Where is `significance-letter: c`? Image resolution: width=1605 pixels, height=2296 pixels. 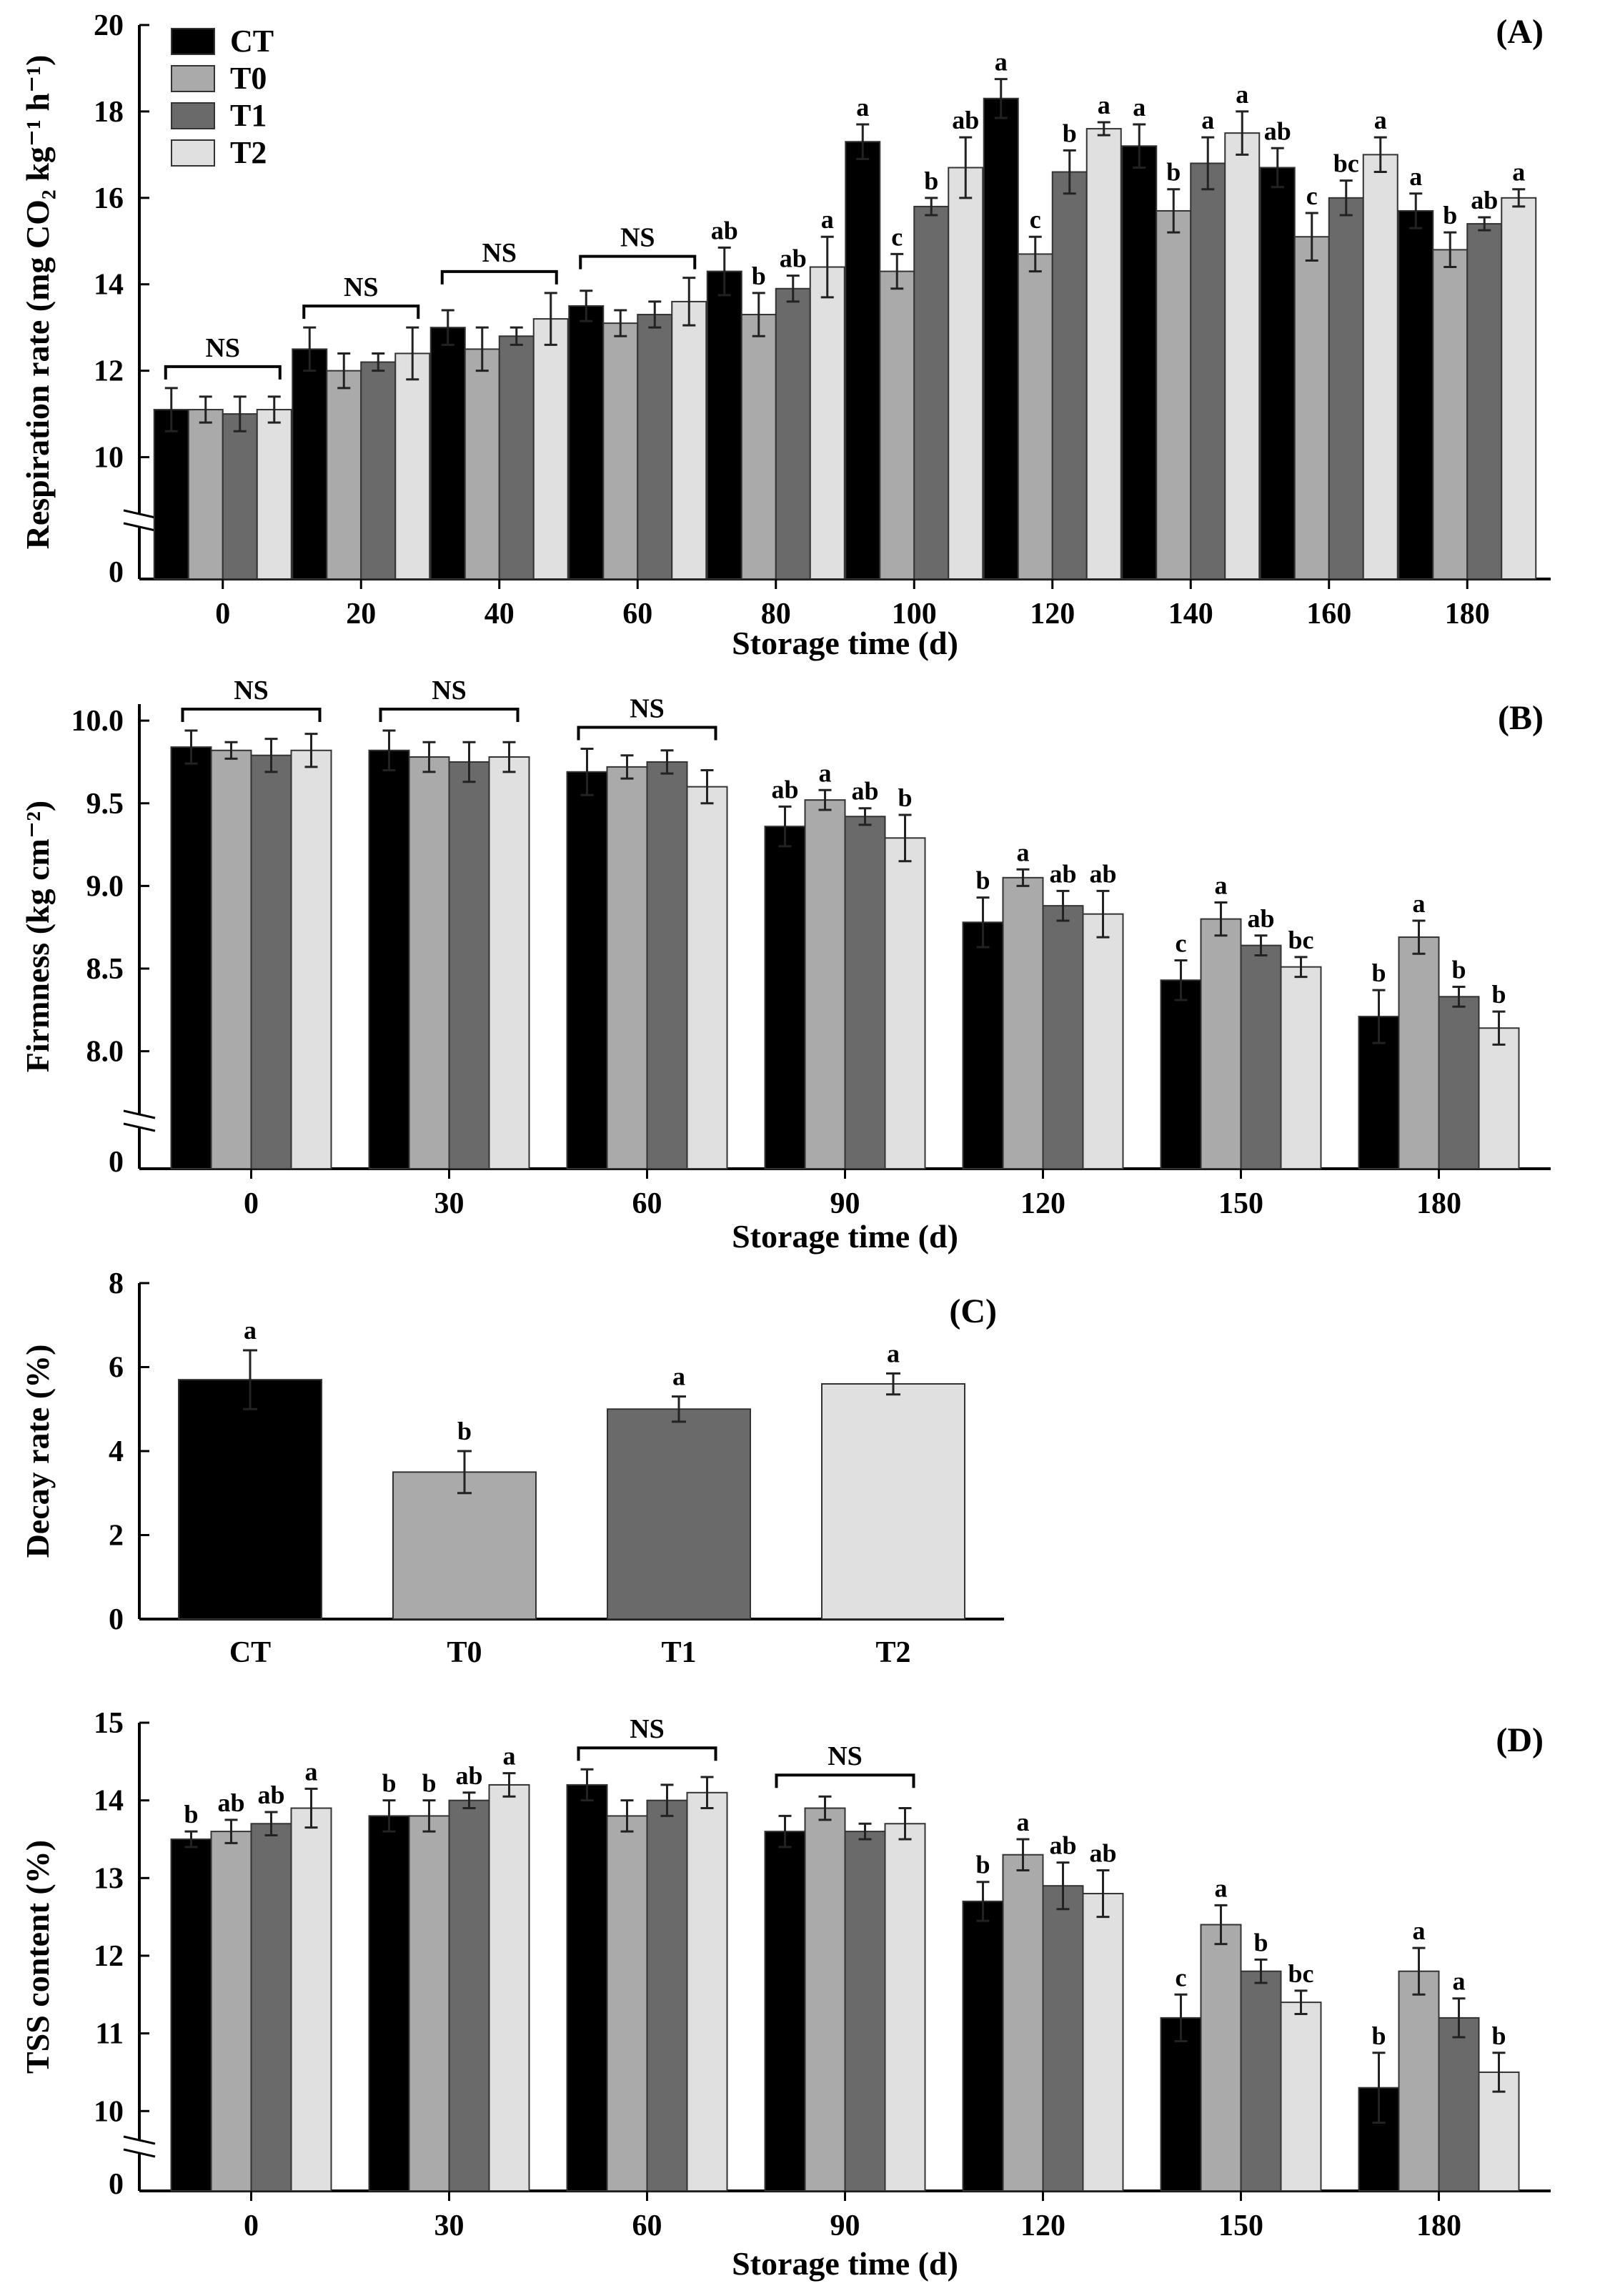
significance-letter: c is located at coordinates (1181, 943).